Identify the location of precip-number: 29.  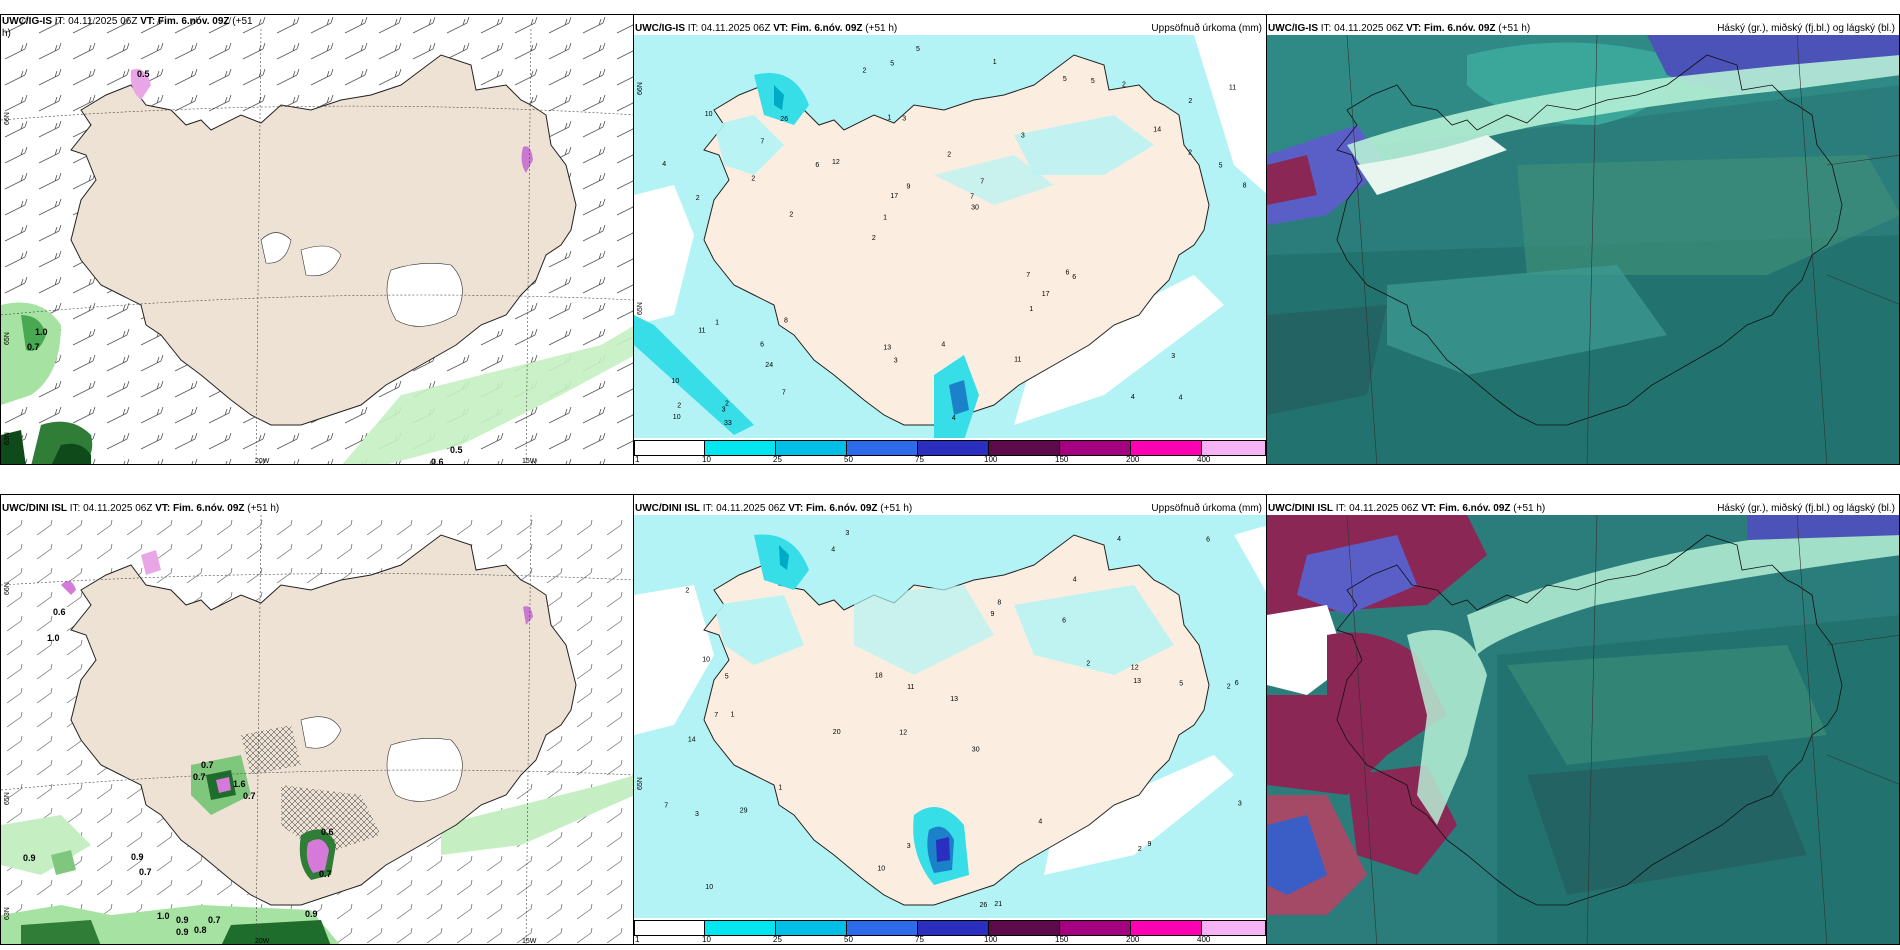
(744, 810).